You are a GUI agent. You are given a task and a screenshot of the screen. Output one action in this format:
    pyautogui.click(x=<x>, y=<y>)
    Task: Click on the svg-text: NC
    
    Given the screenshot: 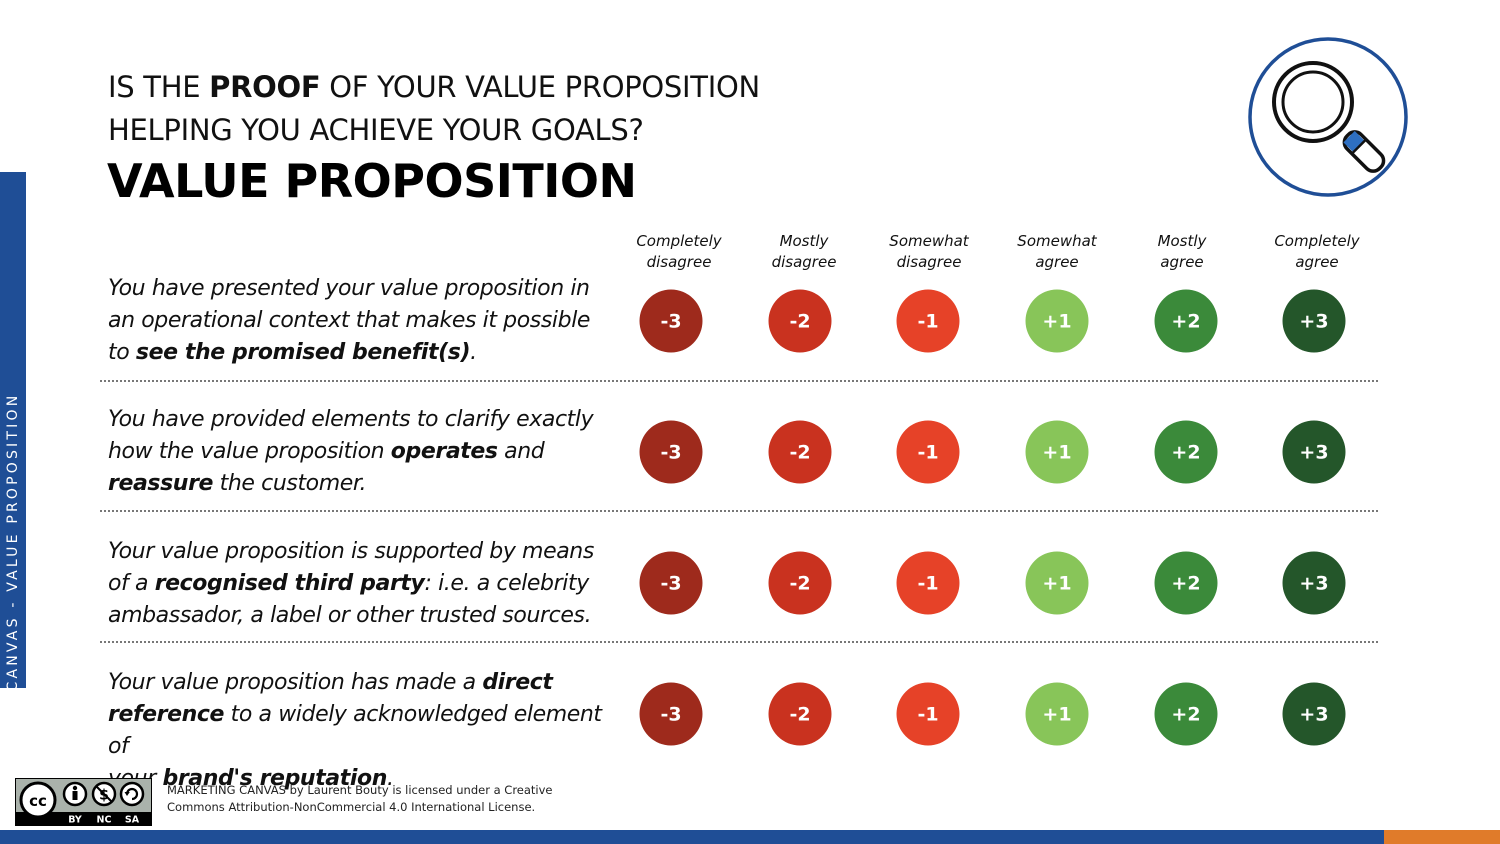 What is the action you would take?
    pyautogui.click(x=104, y=820)
    